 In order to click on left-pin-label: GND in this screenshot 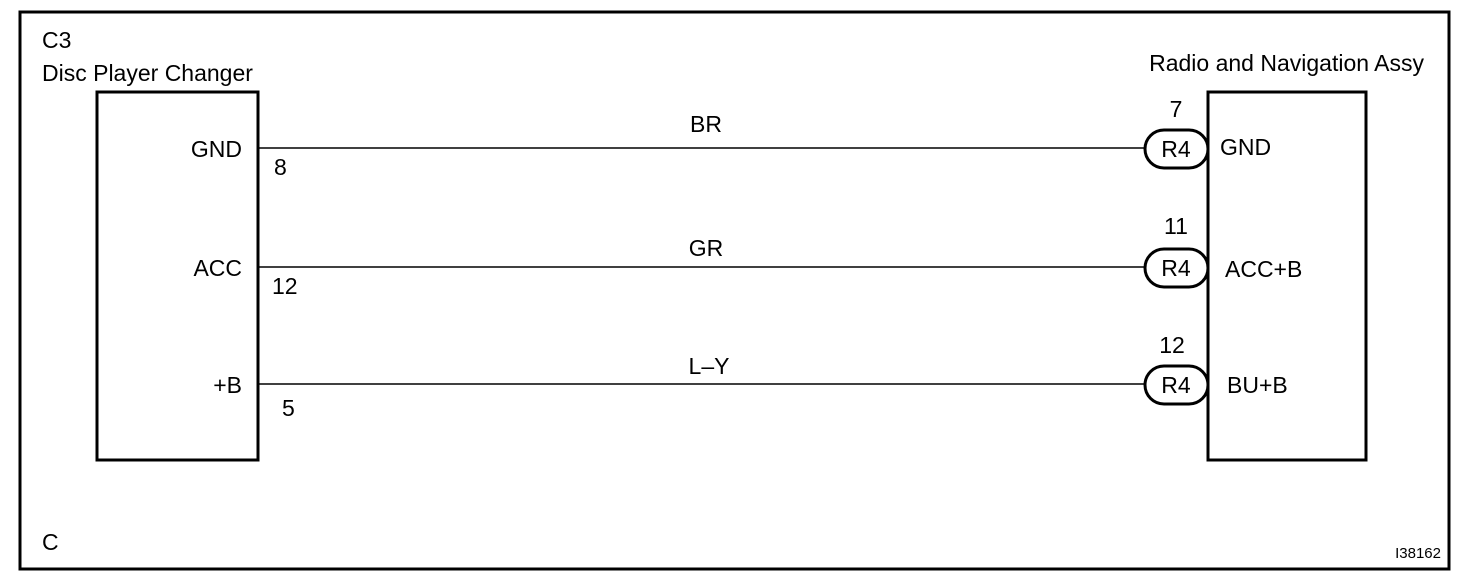, I will do `click(216, 149)`.